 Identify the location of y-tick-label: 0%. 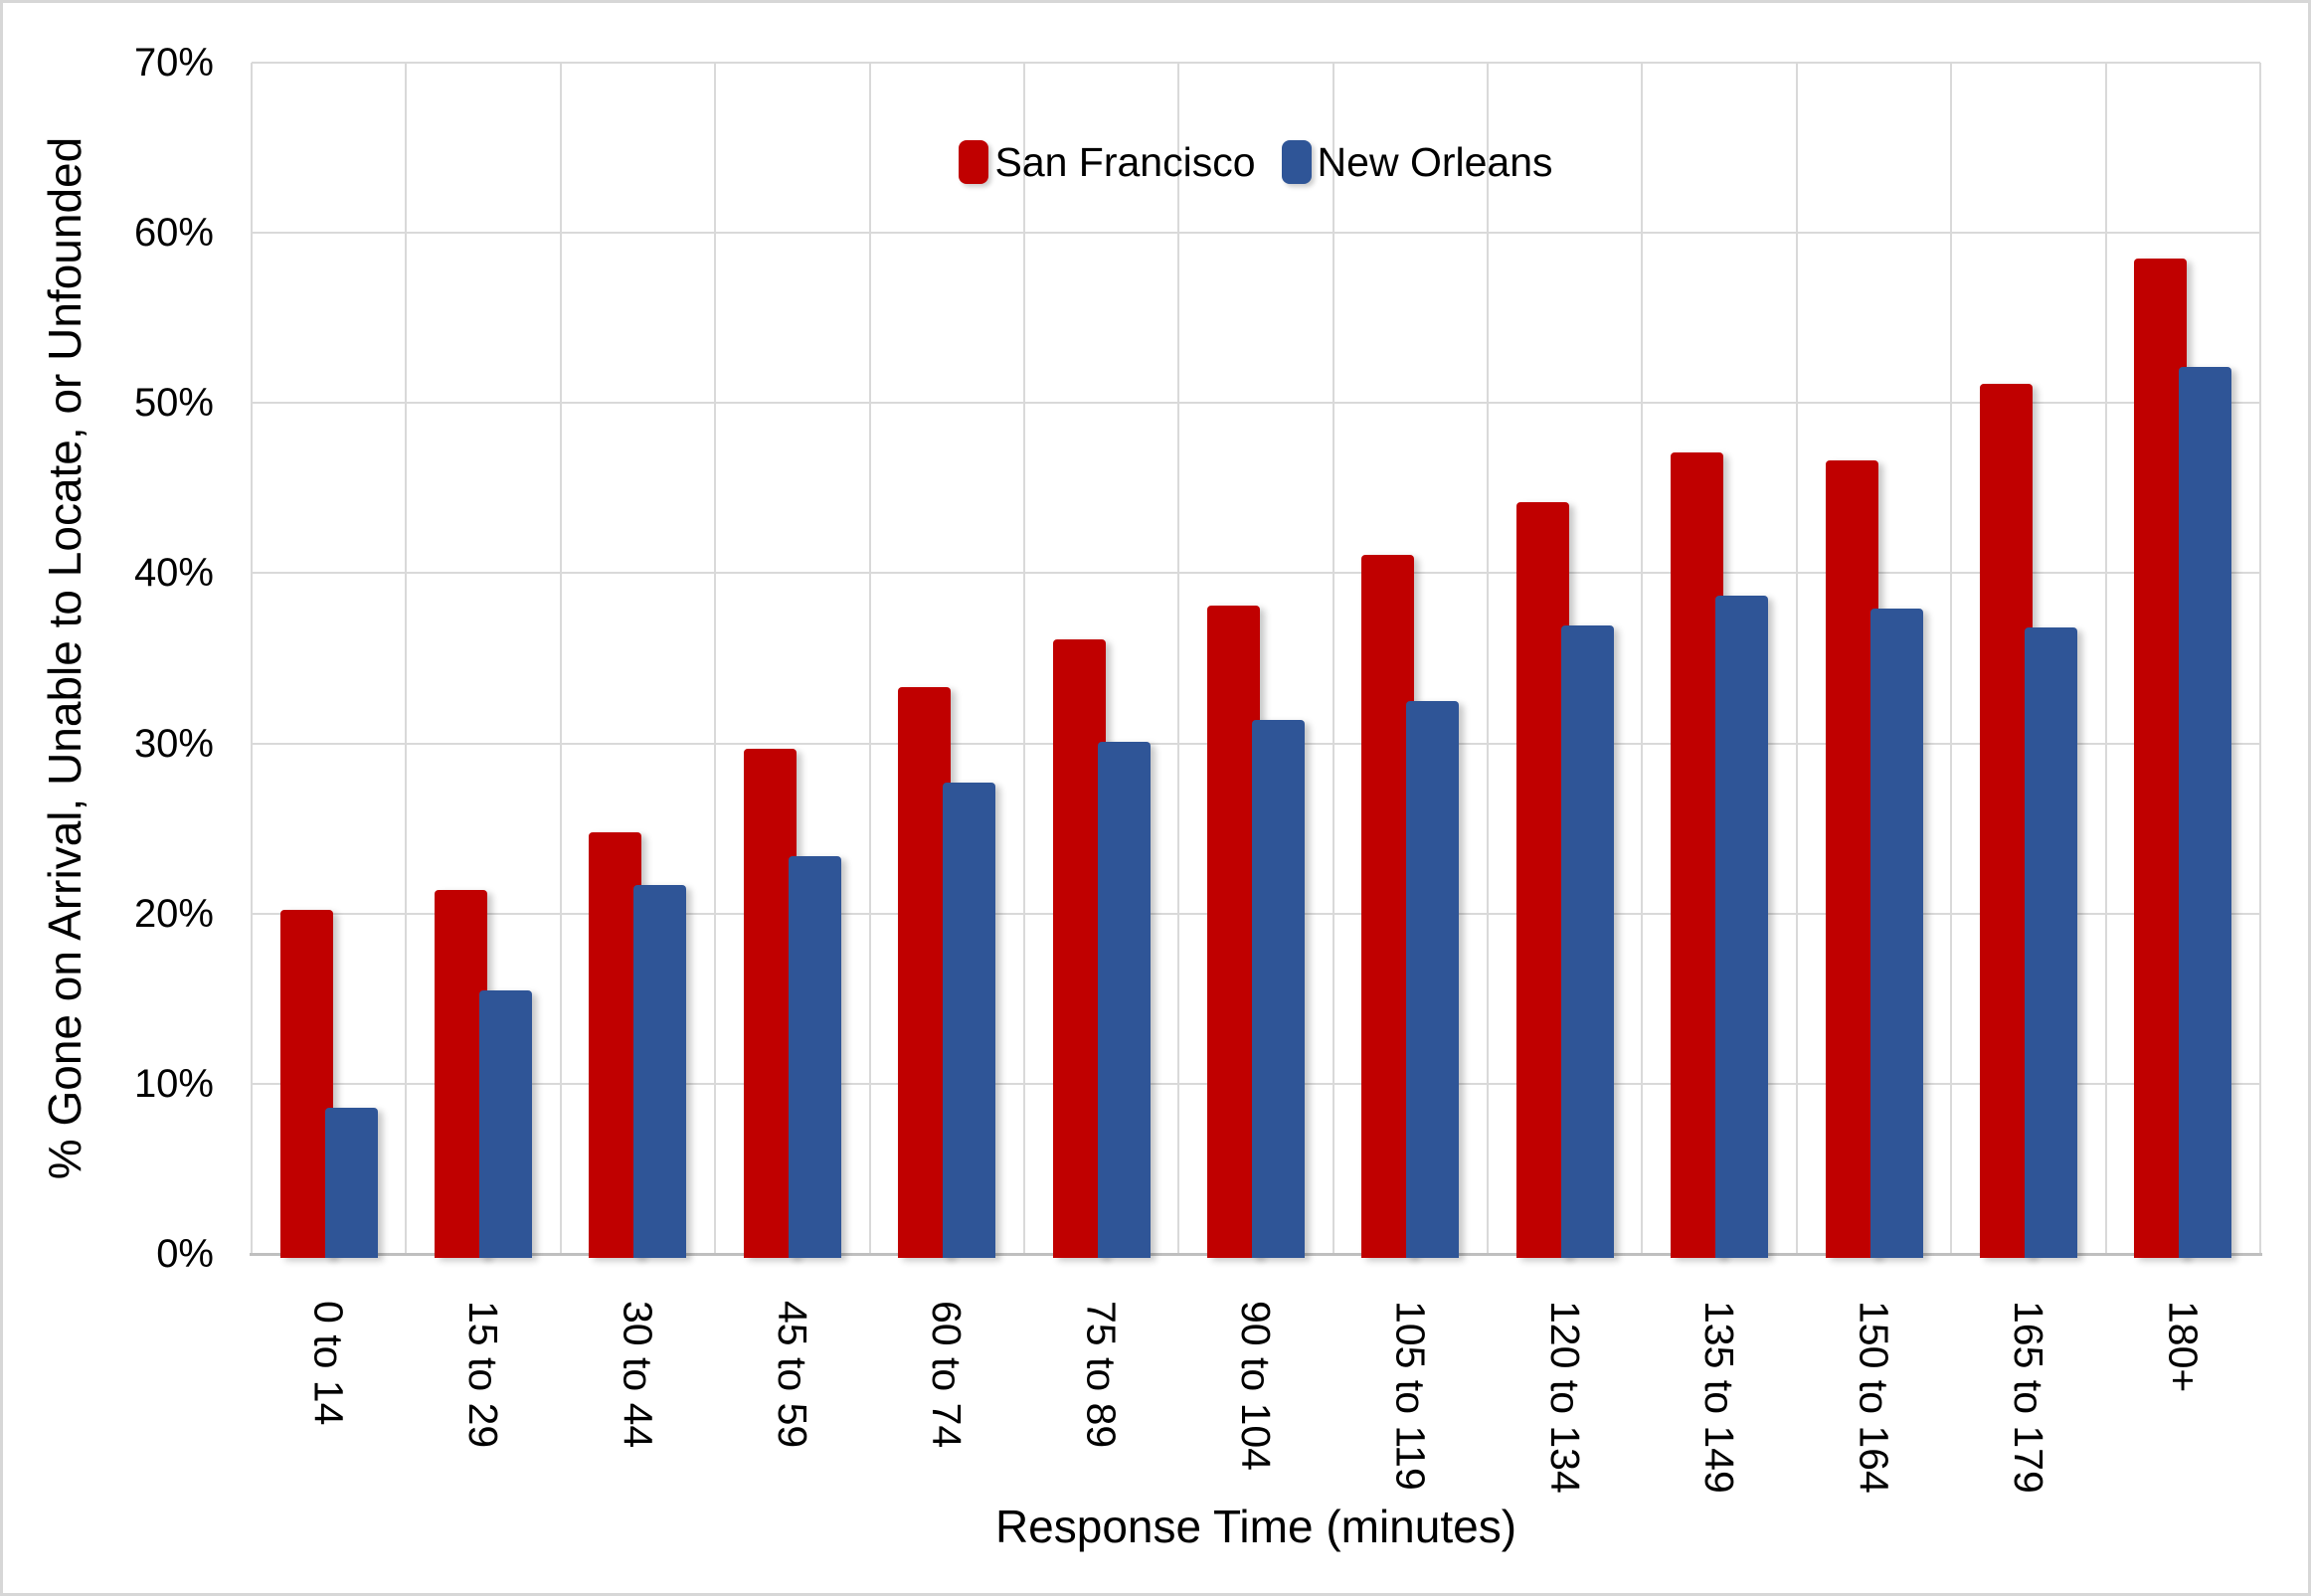
(185, 1254).